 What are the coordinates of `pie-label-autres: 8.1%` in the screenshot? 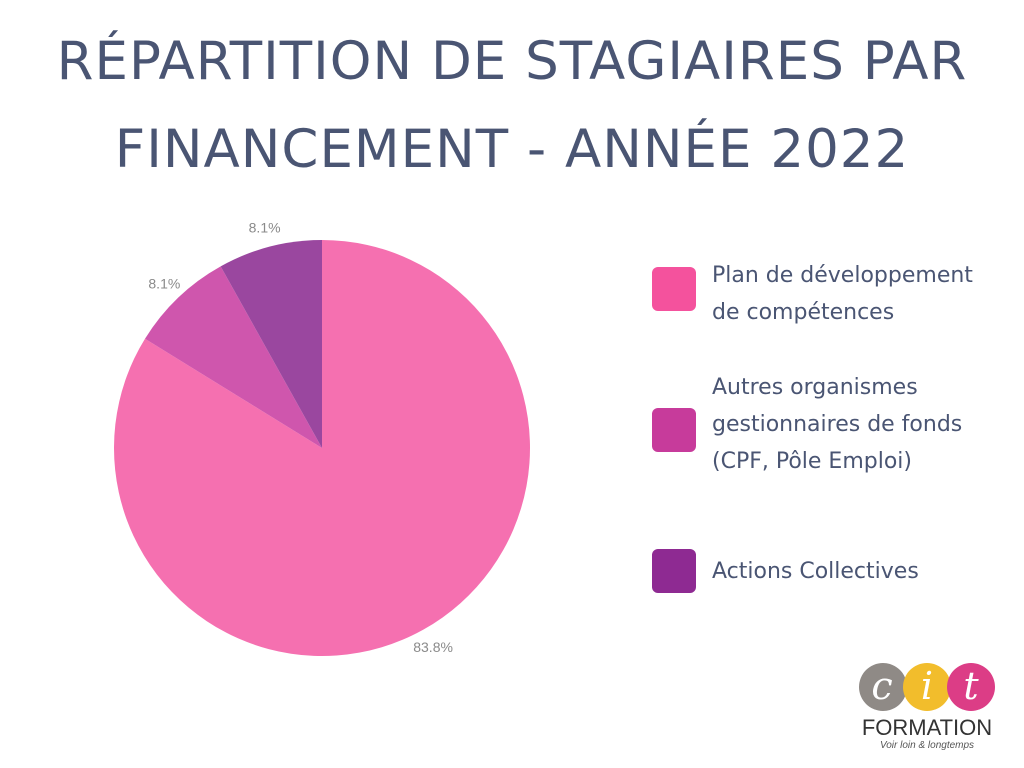 It's located at (164, 283).